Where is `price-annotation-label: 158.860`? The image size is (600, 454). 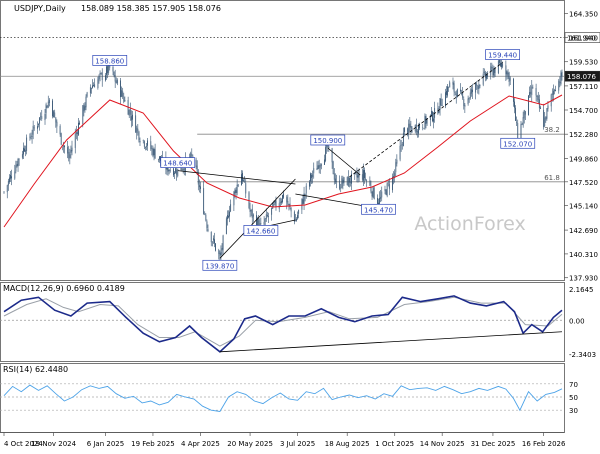 price-annotation-label: 158.860 is located at coordinates (109, 61).